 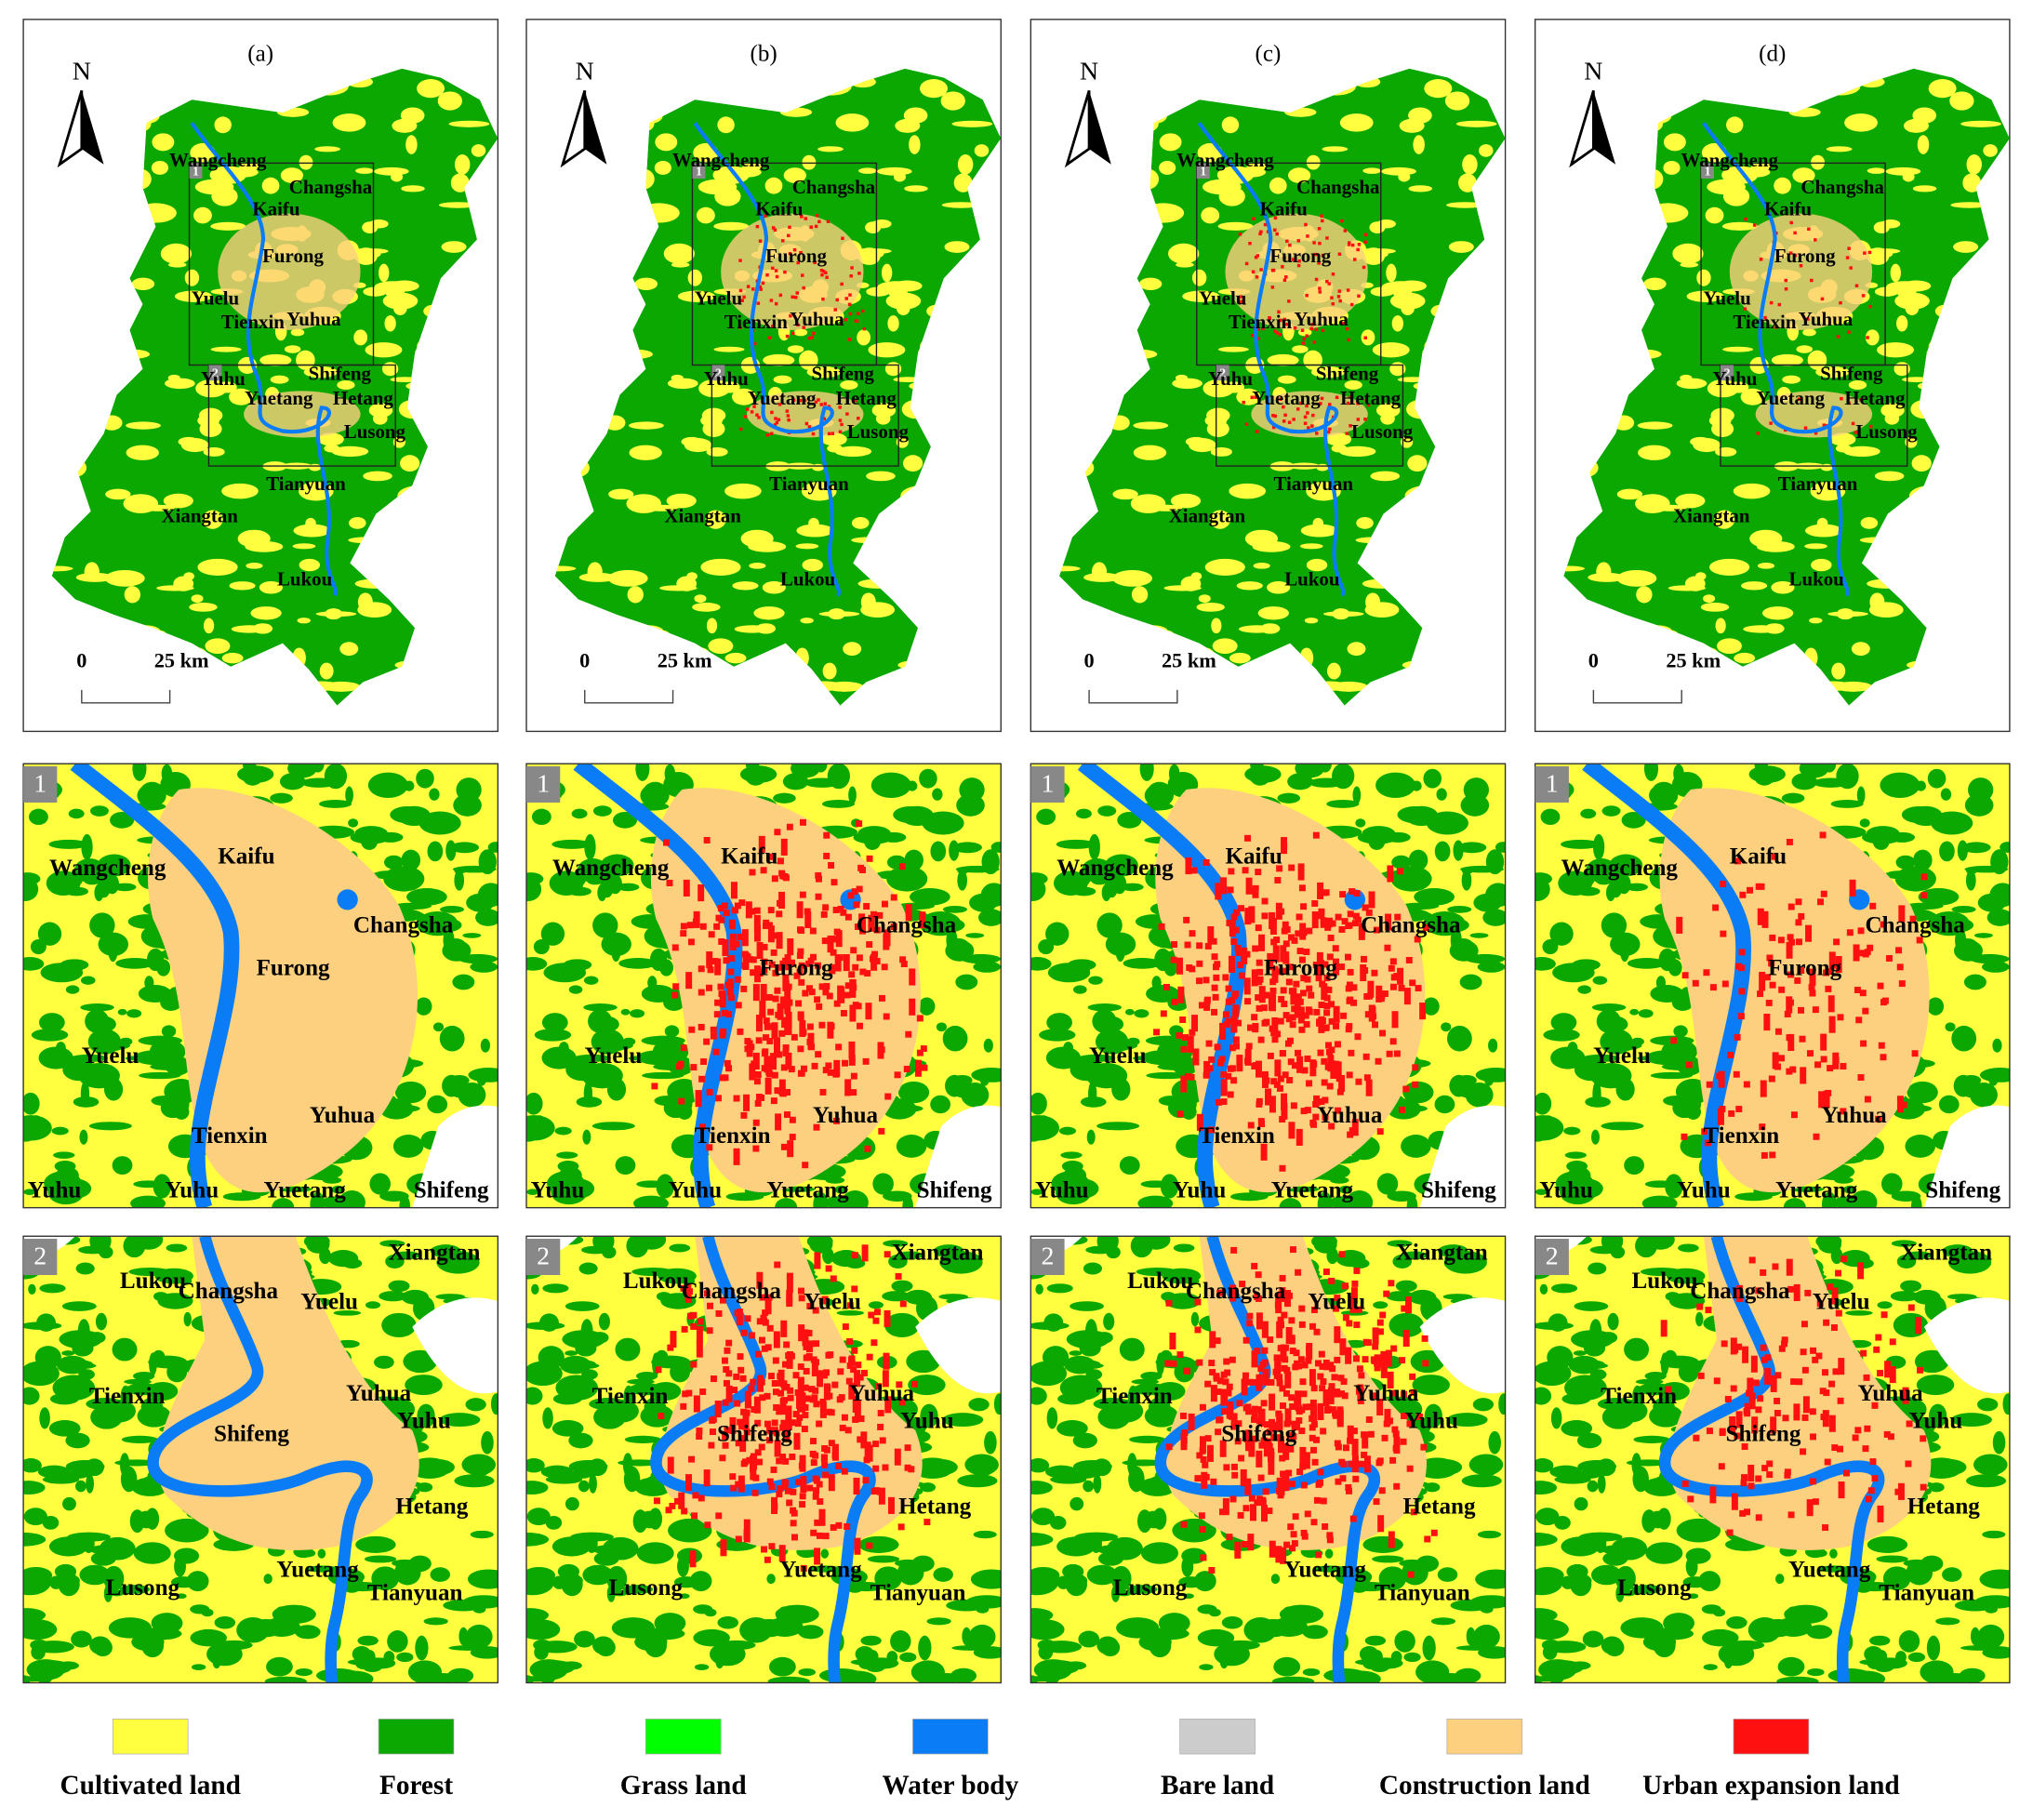 I want to click on inset-badge, so click(x=1047, y=1257).